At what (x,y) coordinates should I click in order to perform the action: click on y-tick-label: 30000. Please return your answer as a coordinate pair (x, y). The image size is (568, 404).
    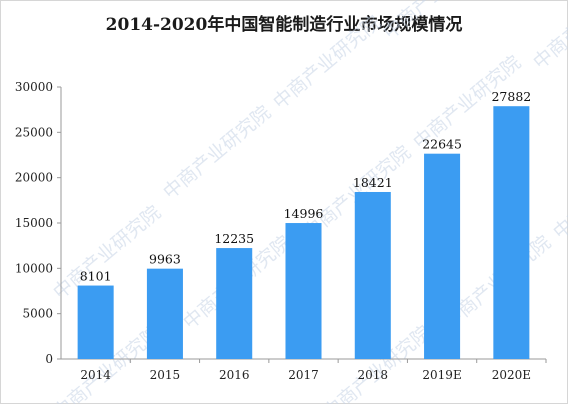
    Looking at the image, I should click on (34, 87).